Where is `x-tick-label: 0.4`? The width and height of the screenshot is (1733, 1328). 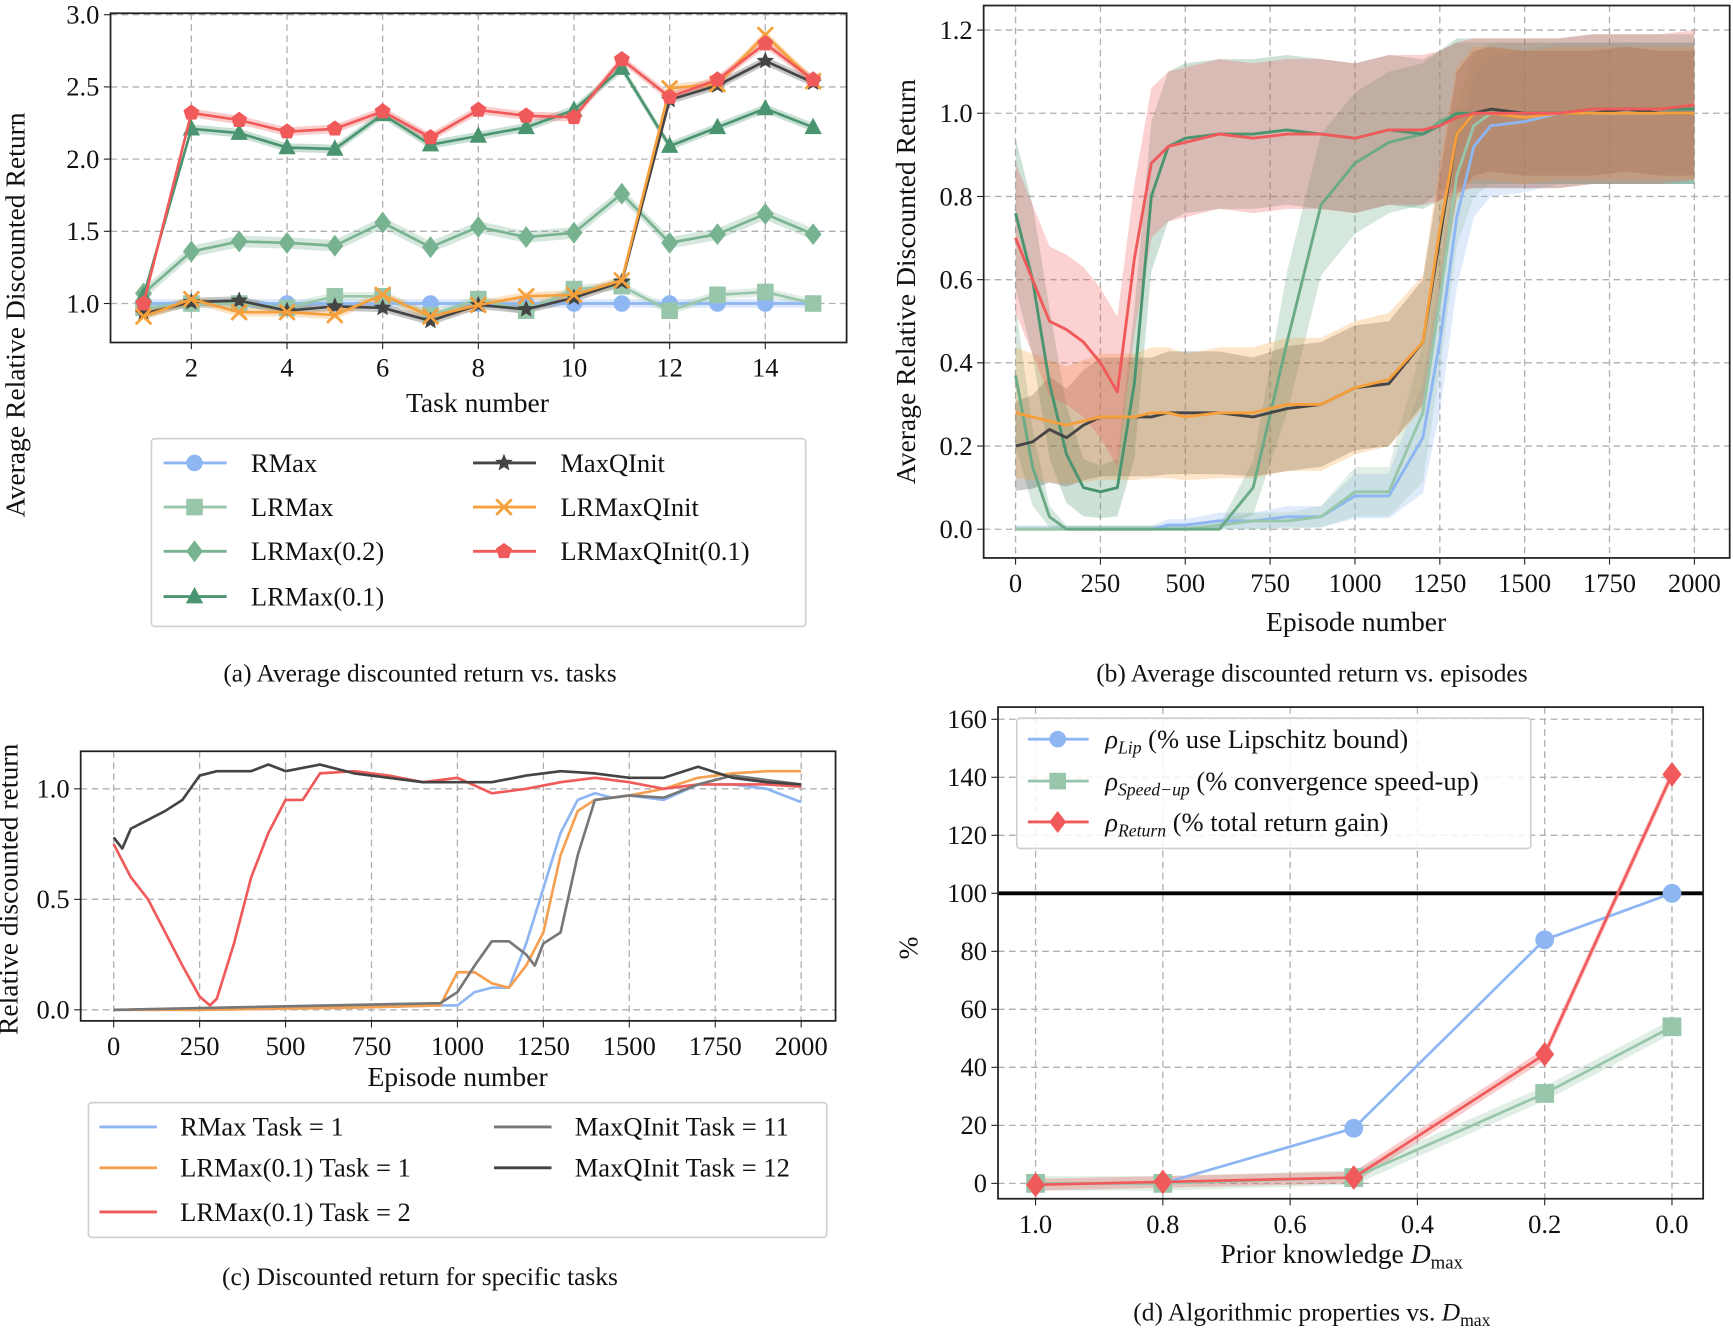
x-tick-label: 0.4 is located at coordinates (1417, 1224).